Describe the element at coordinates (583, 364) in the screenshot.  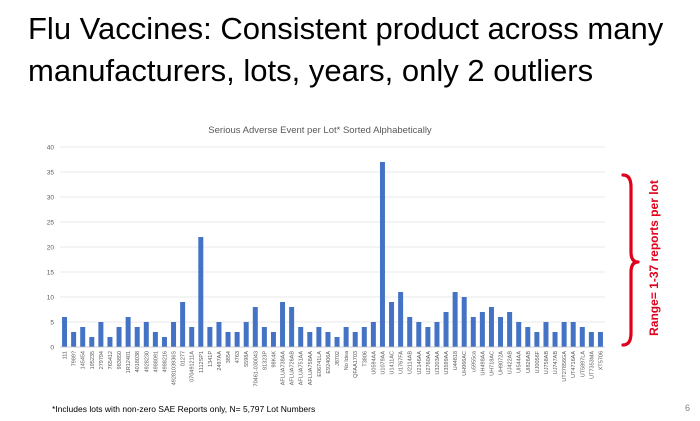
I see `x-tick-label: UT5897LA` at that location.